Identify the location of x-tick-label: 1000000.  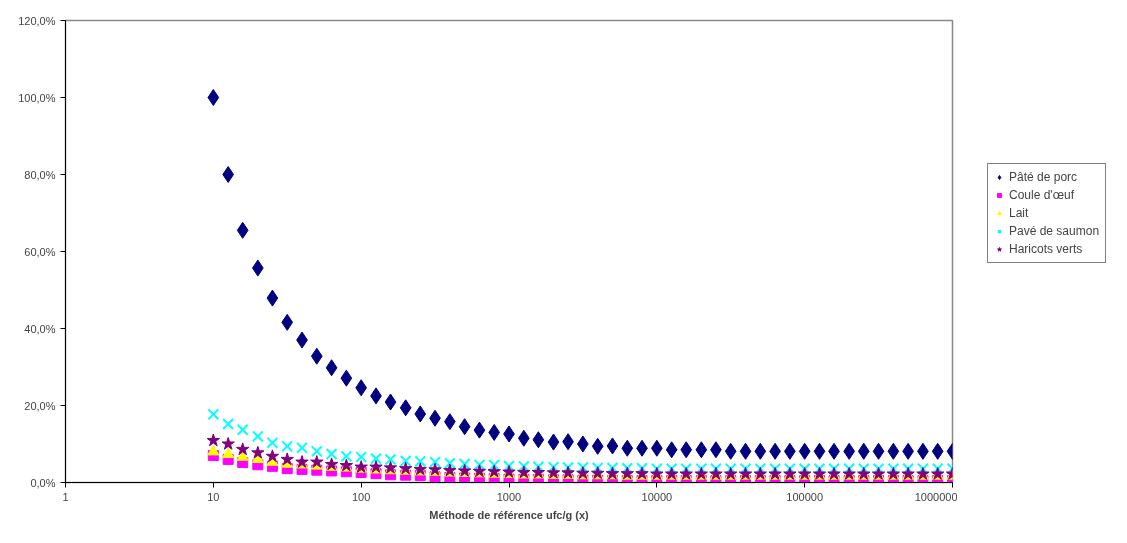
(936, 496).